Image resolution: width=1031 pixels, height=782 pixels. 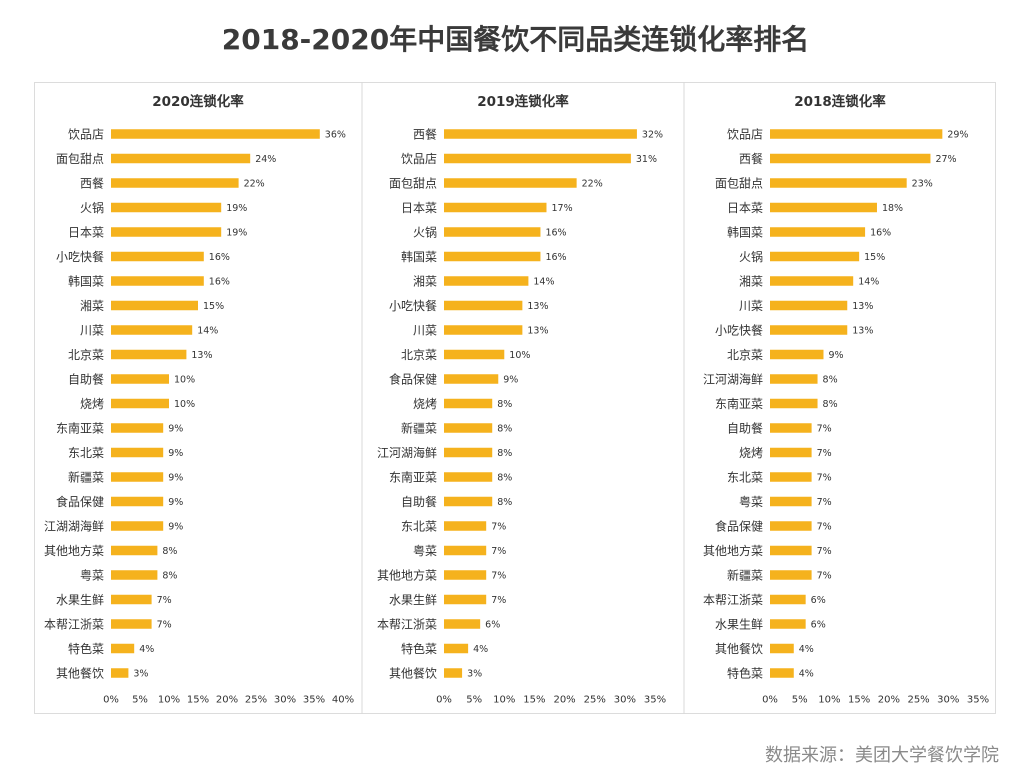 What do you see at coordinates (882, 755) in the screenshot?
I see `source-note: 数据来源：美团大学餐饮学院` at bounding box center [882, 755].